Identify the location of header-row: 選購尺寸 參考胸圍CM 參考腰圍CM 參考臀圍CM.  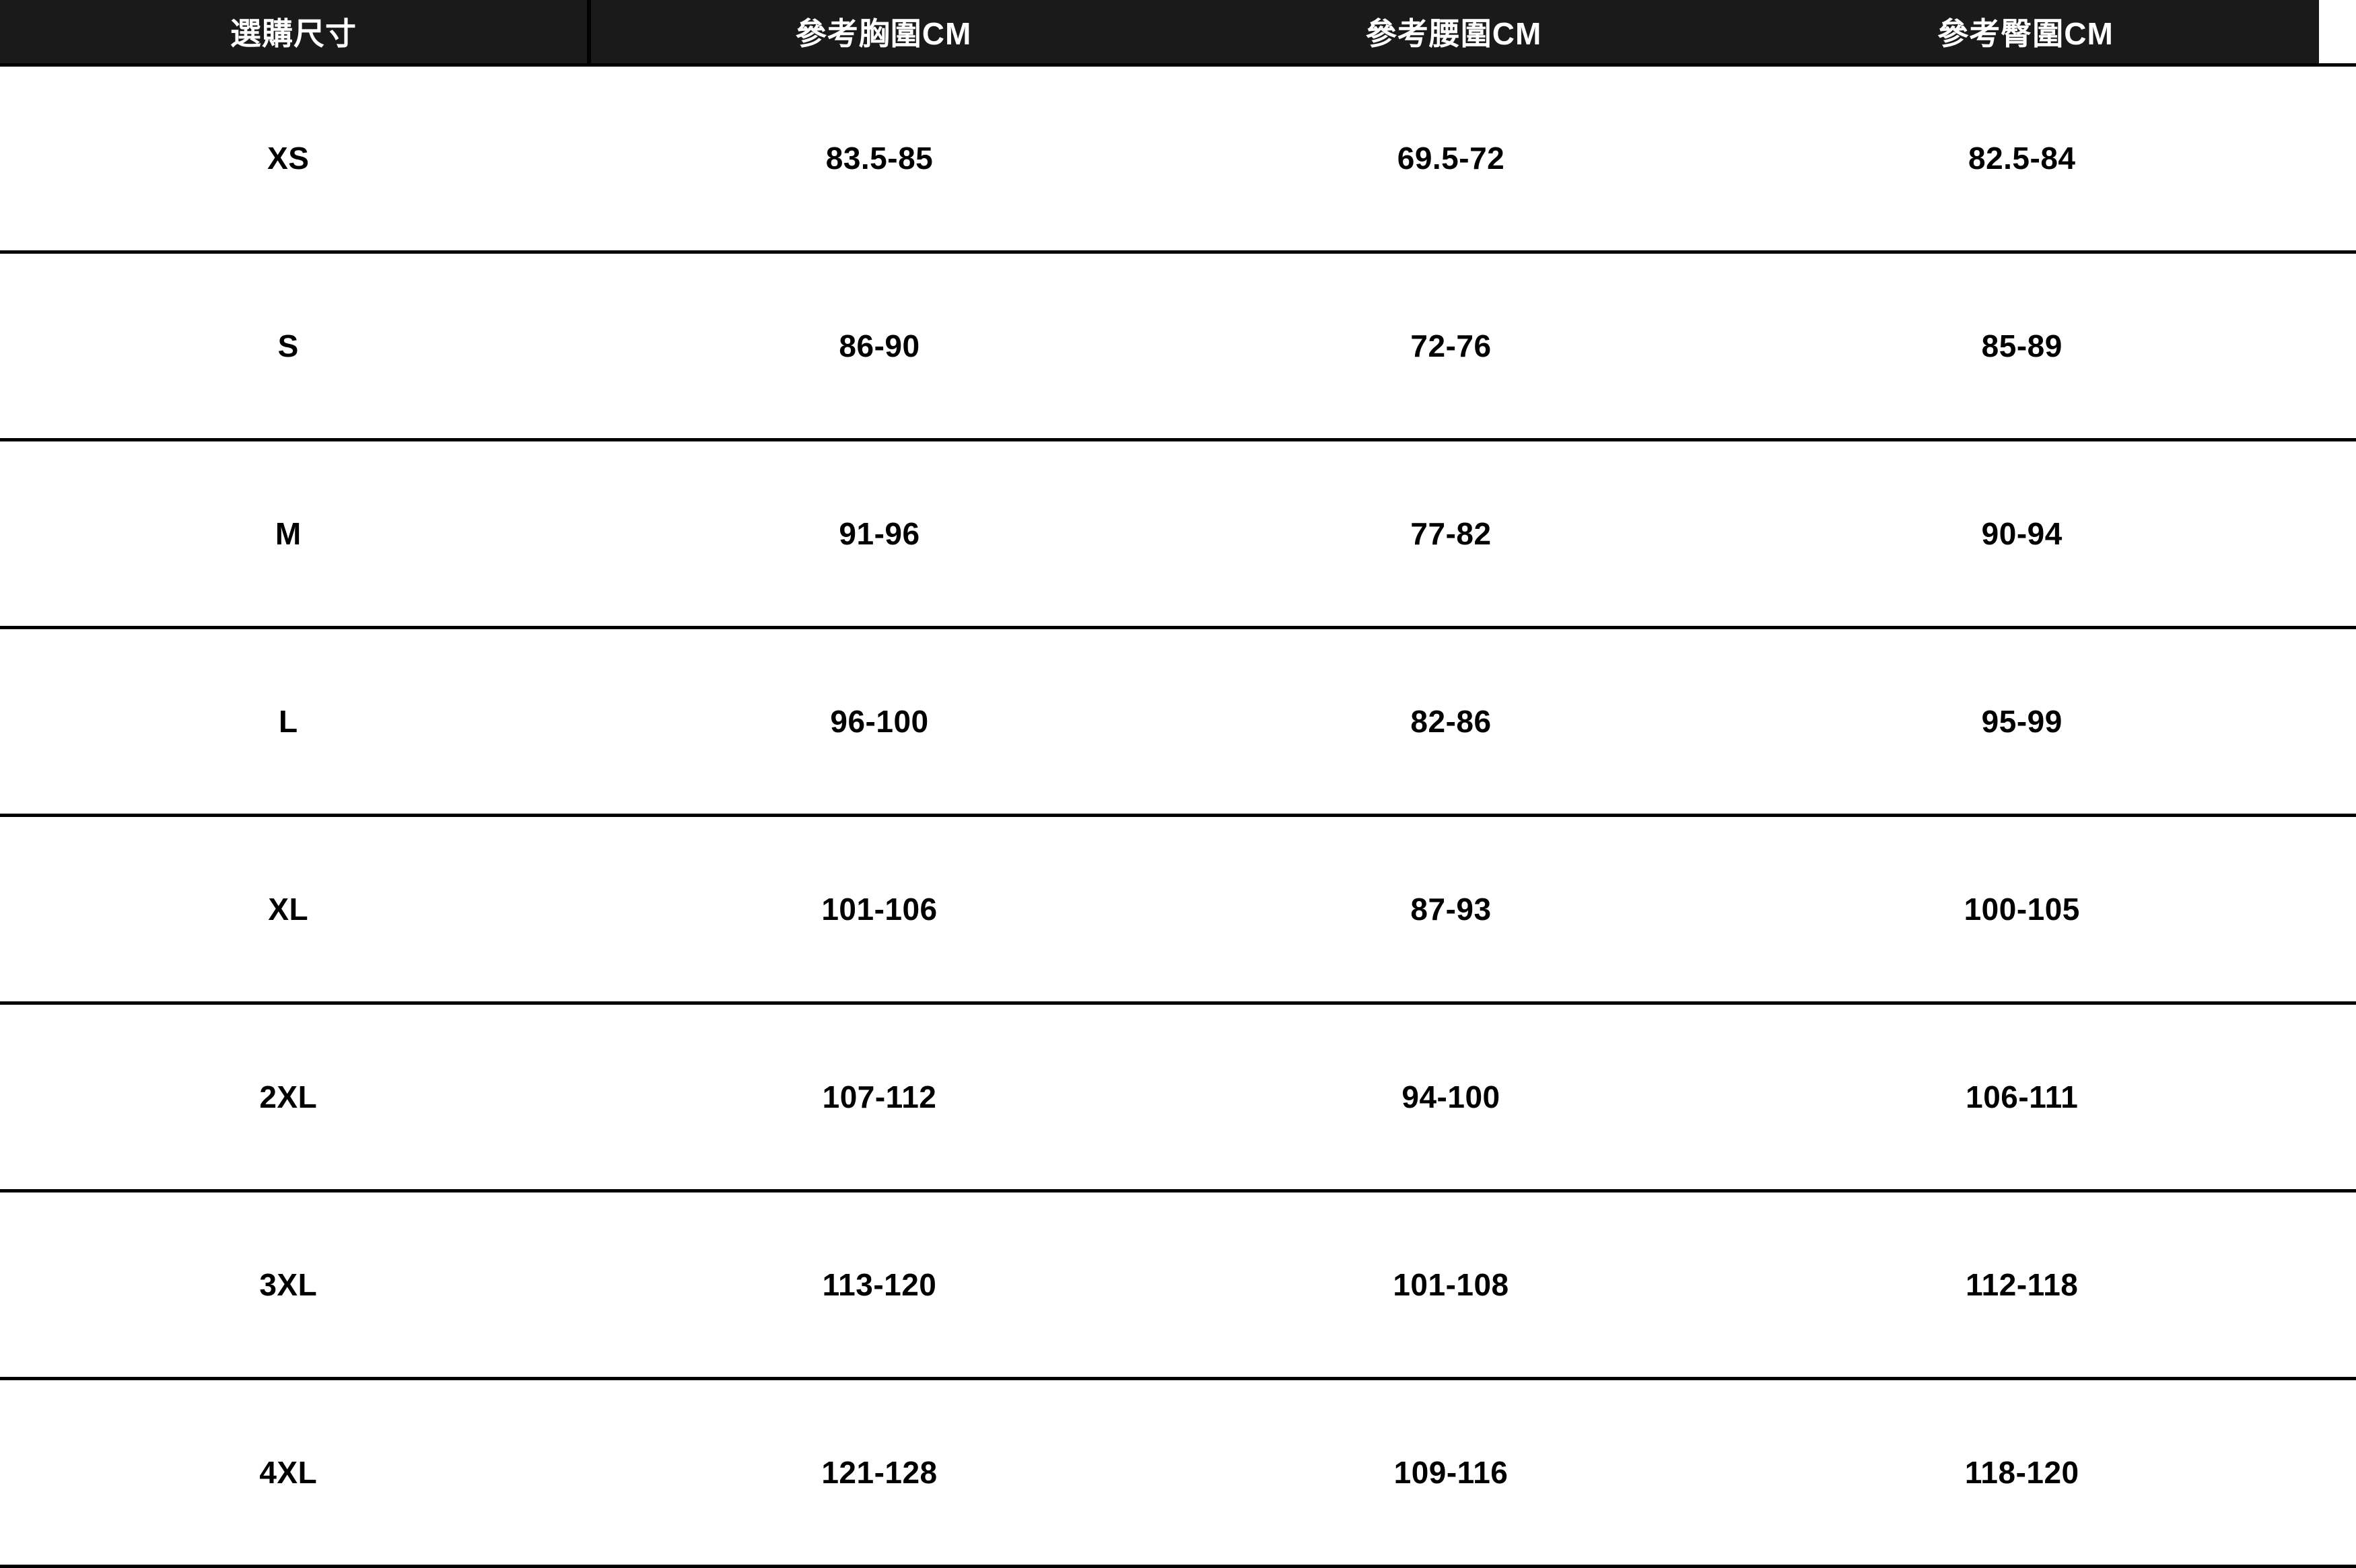
(1178, 32).